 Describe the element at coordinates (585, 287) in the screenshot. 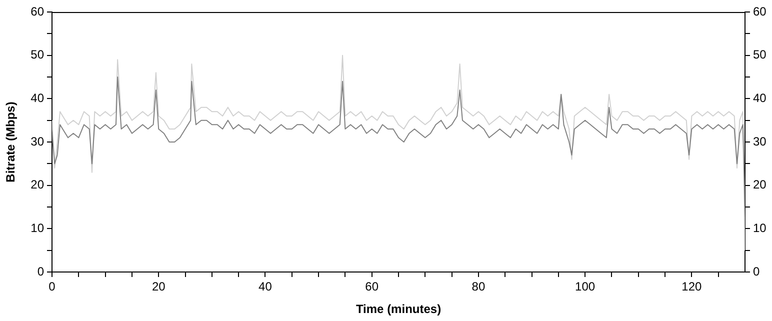

I see `x-tick-label: 100` at that location.